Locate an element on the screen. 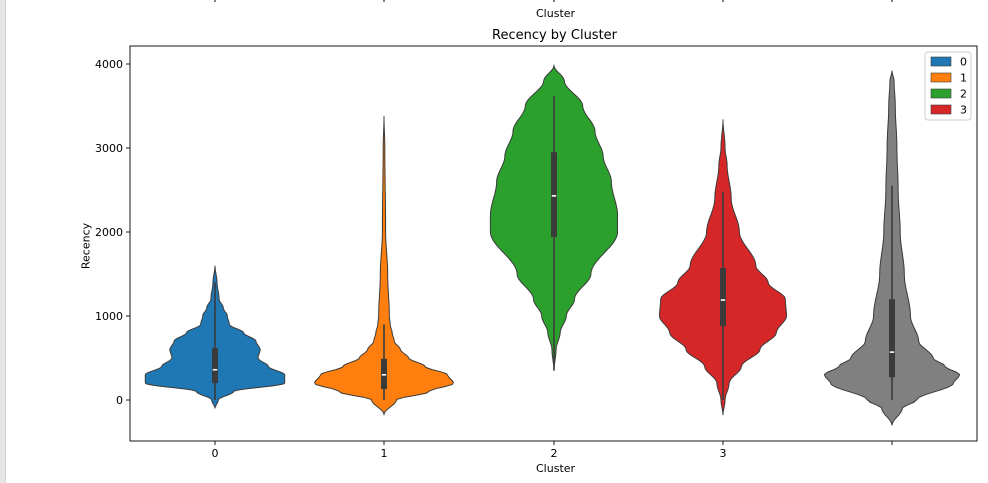  y-tick-label: 1000 is located at coordinates (109, 316).